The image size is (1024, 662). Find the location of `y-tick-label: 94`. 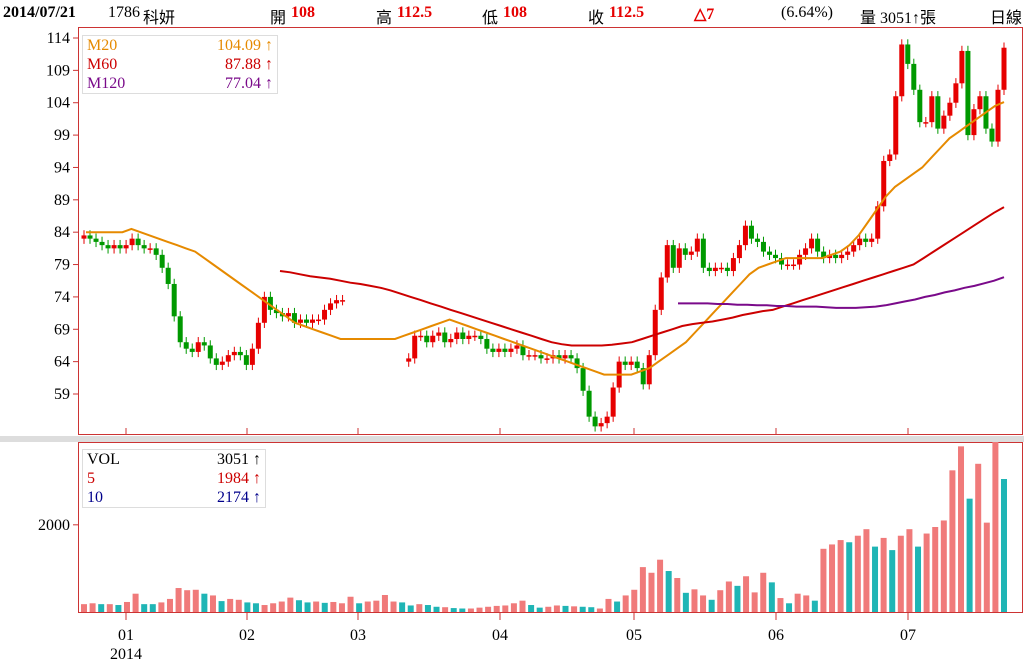

y-tick-label: 94 is located at coordinates (62, 167).